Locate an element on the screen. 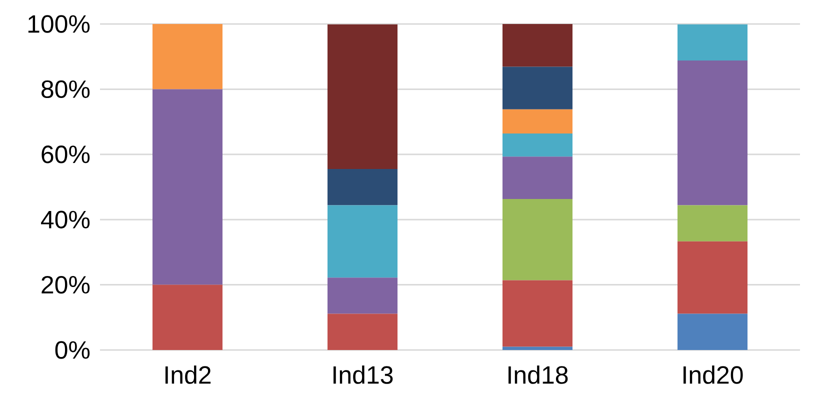  y-tick-label: 40% is located at coordinates (65, 219).